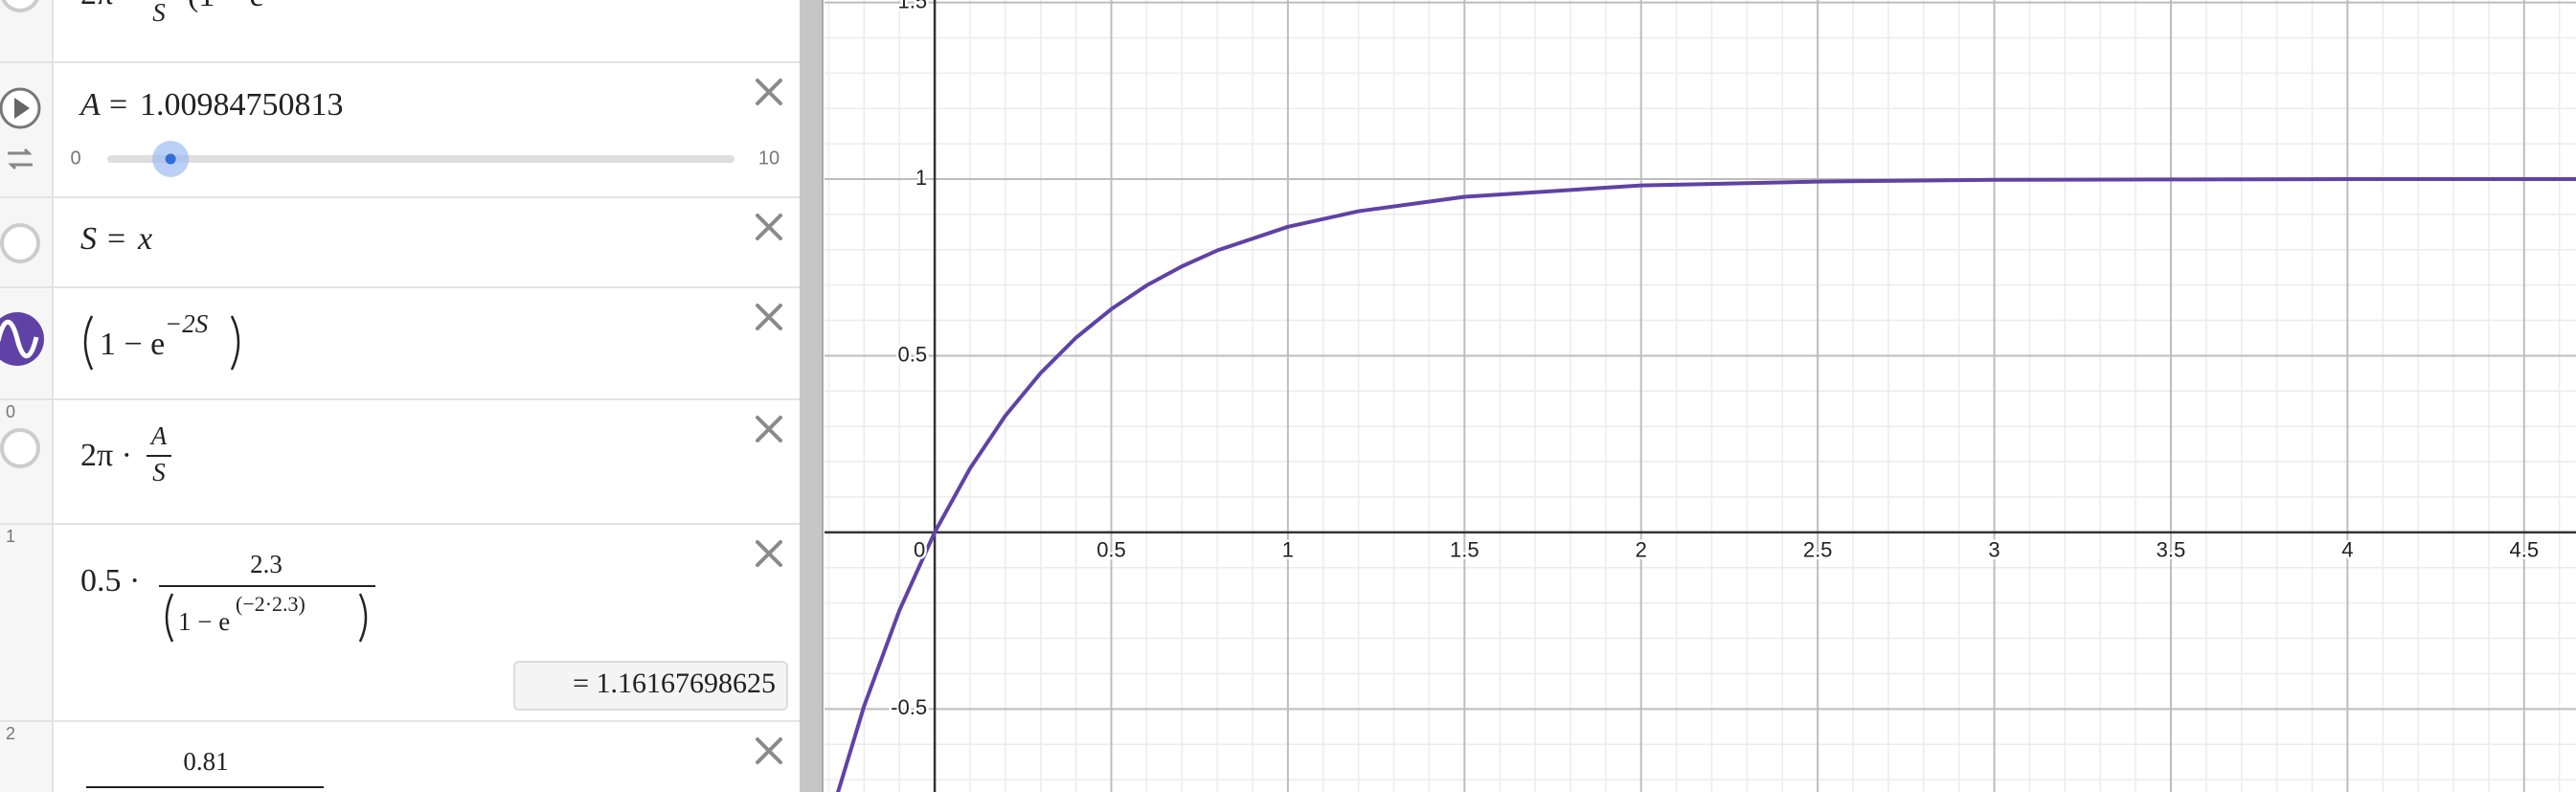 The image size is (2576, 792). What do you see at coordinates (96, 5) in the screenshot?
I see `math-text: 2π` at bounding box center [96, 5].